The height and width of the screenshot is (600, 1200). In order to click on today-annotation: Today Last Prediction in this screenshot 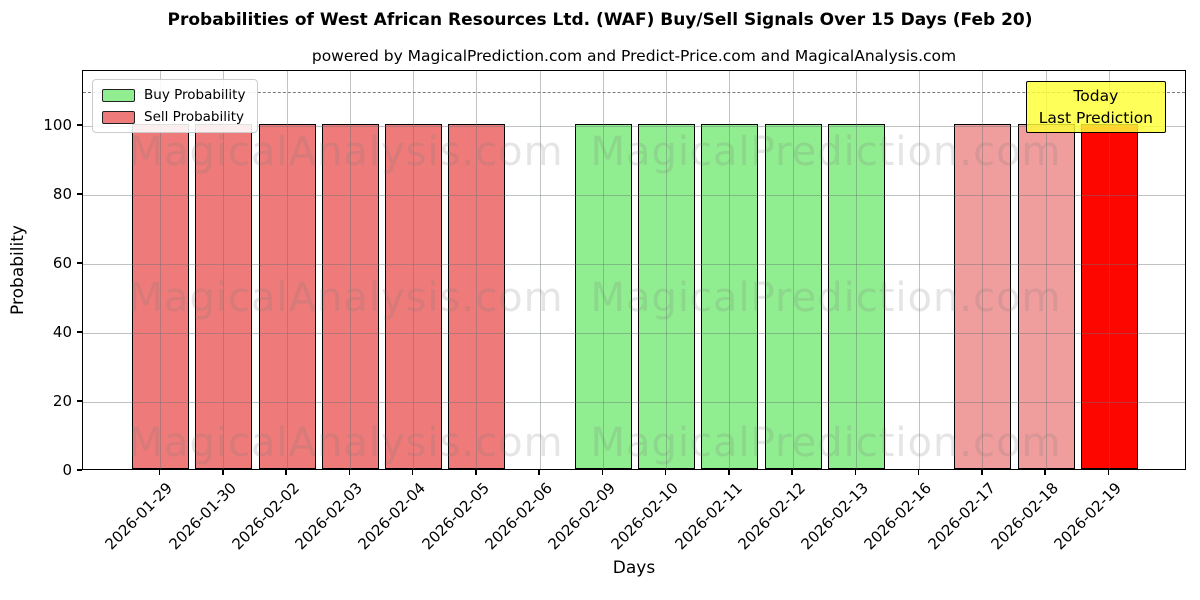, I will do `click(1095, 107)`.